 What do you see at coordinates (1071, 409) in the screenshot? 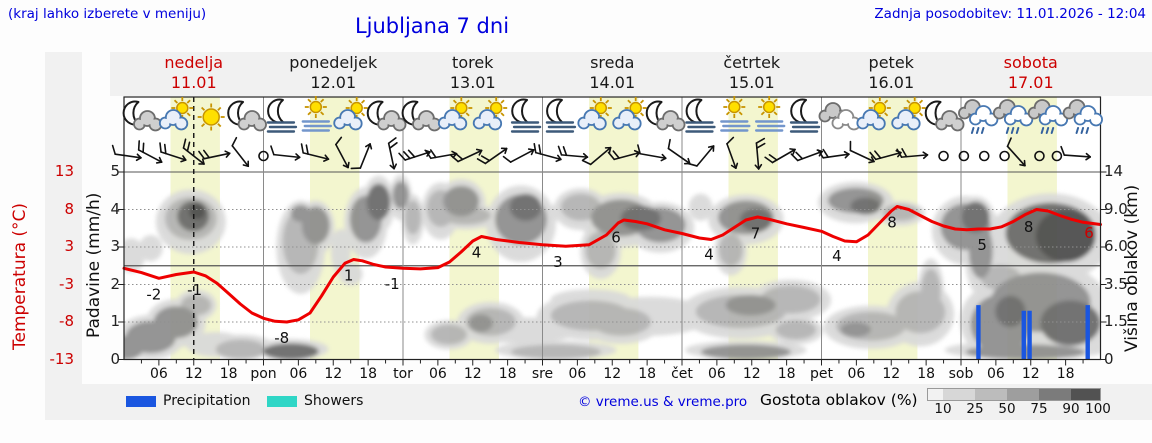
I see `cloud-scale-label: 90` at bounding box center [1071, 409].